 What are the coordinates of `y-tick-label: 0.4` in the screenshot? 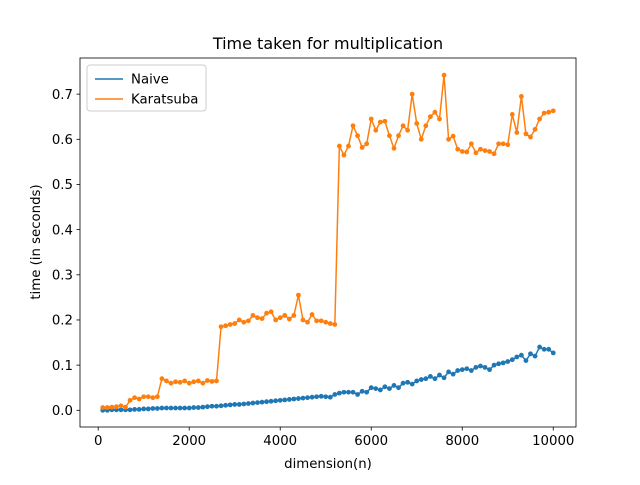 It's located at (62, 230).